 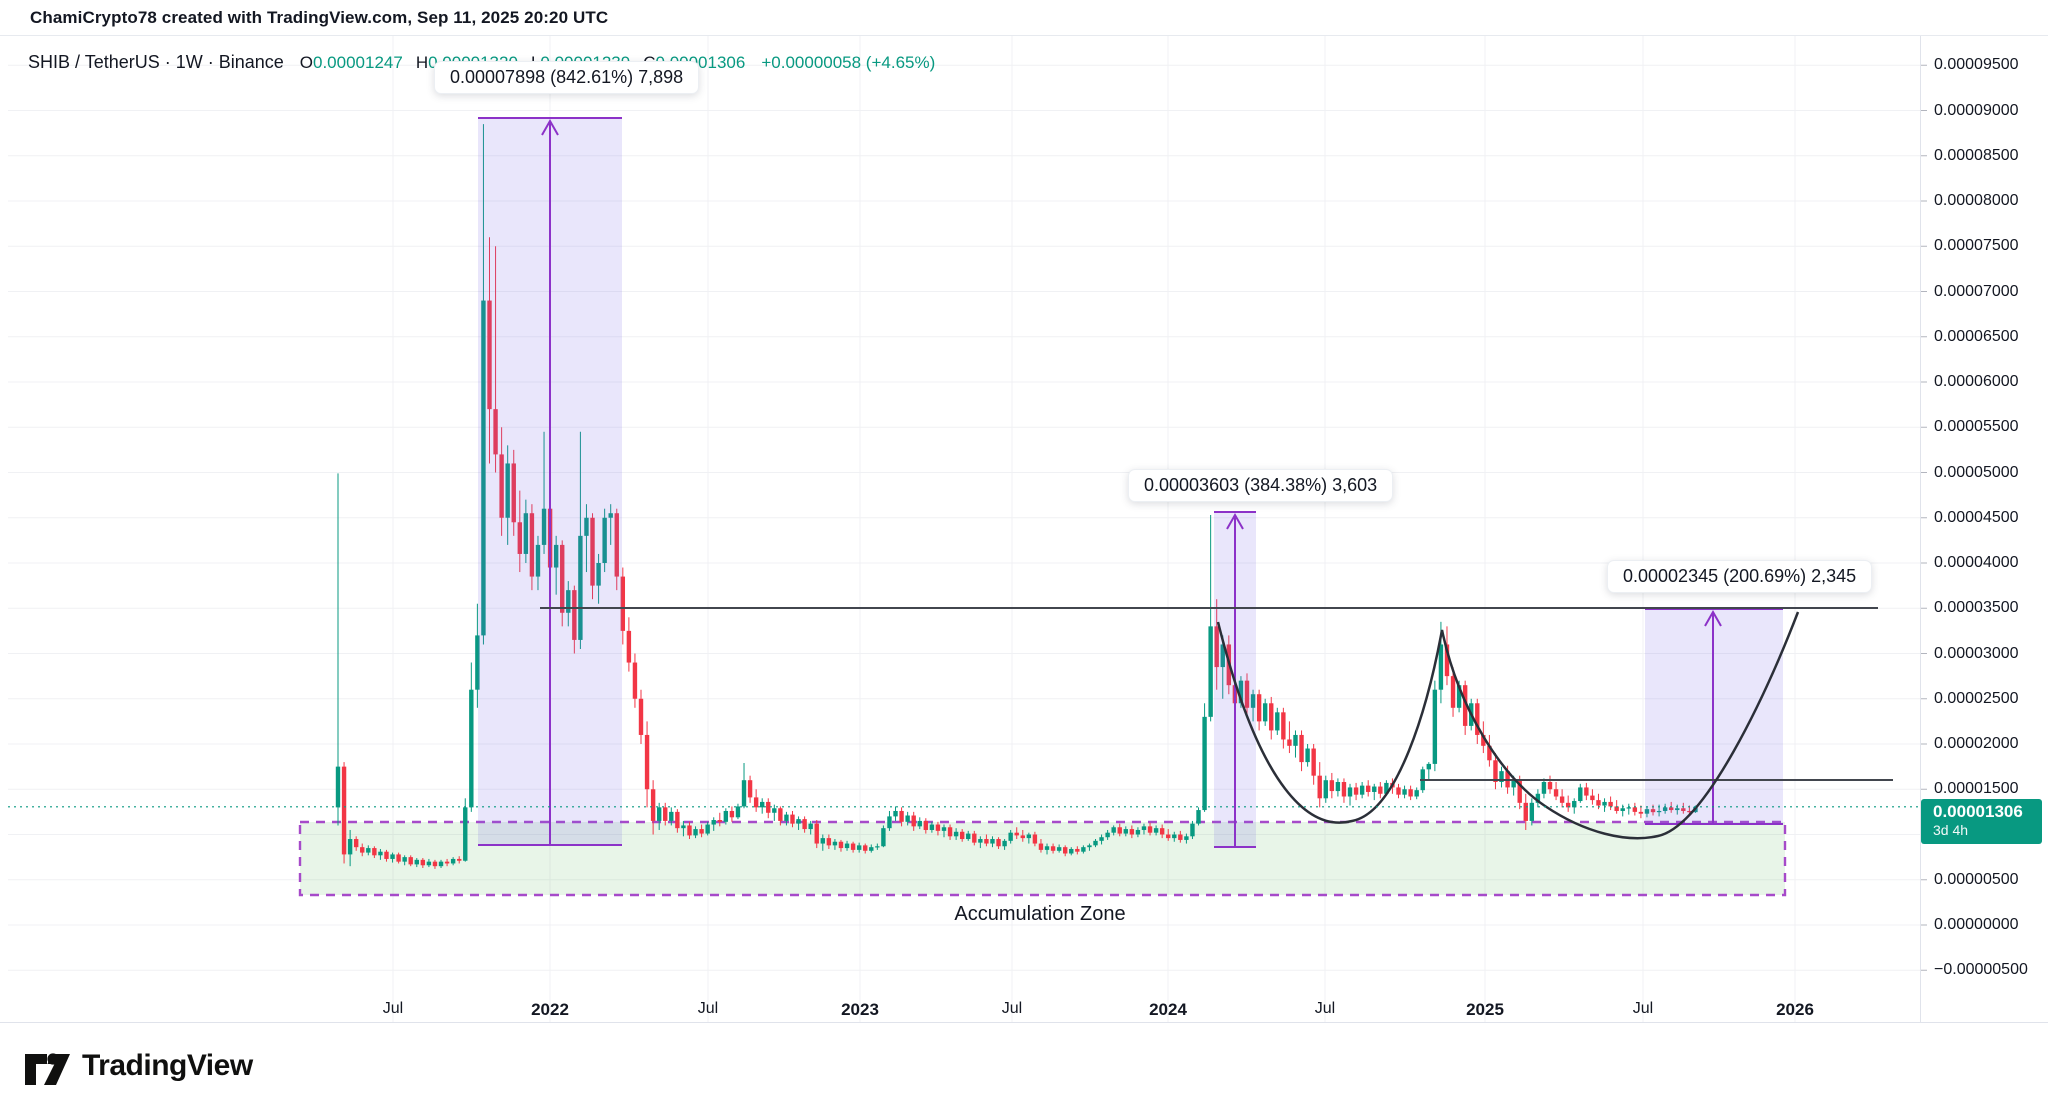 I want to click on price-range-label-2: 0.00003603 (384.38%) 3,603, so click(x=1261, y=485).